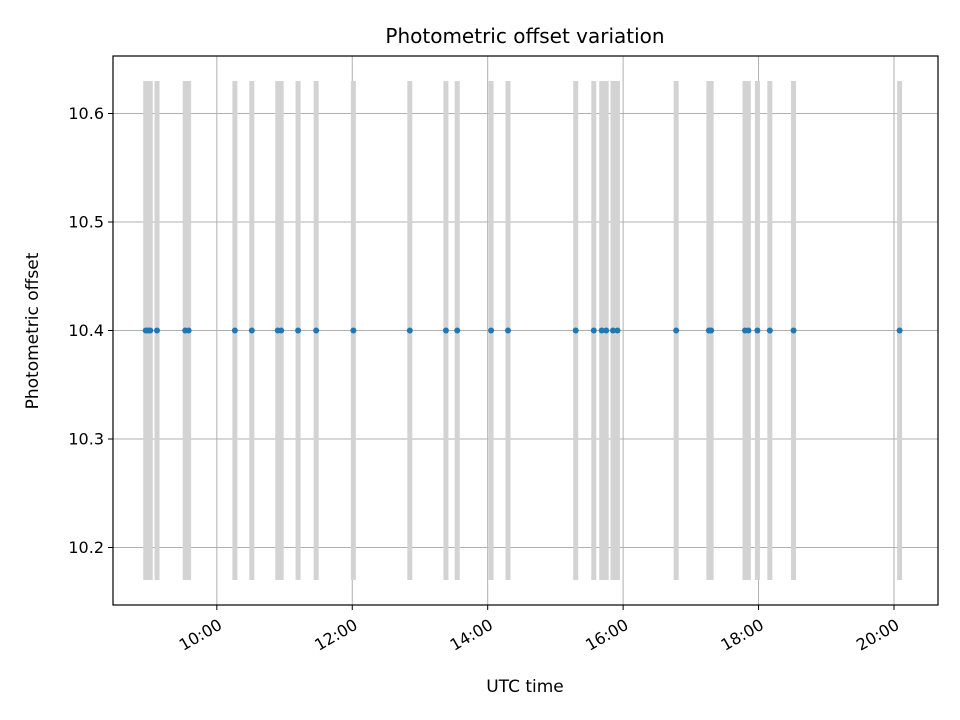 The image size is (960, 720). Describe the element at coordinates (86, 222) in the screenshot. I see `y-tick-label: 10.5` at that location.